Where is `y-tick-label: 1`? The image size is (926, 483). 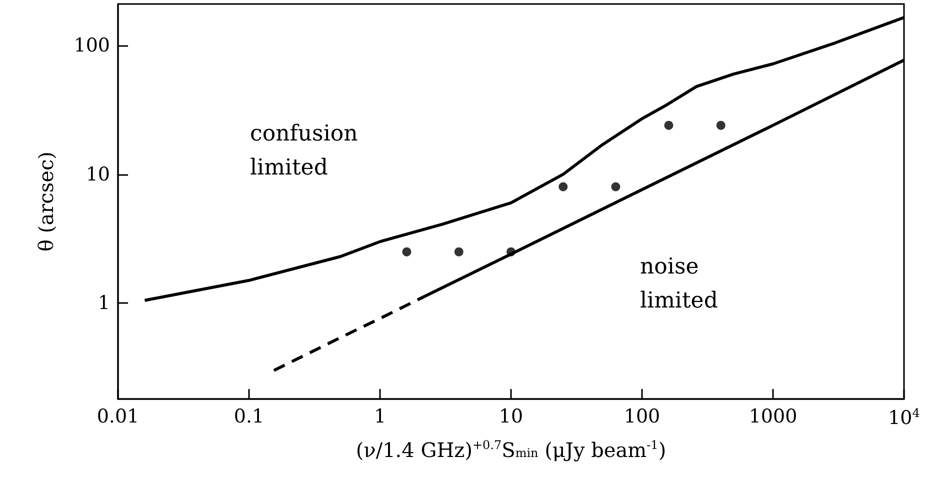 y-tick-label: 1 is located at coordinates (104, 303).